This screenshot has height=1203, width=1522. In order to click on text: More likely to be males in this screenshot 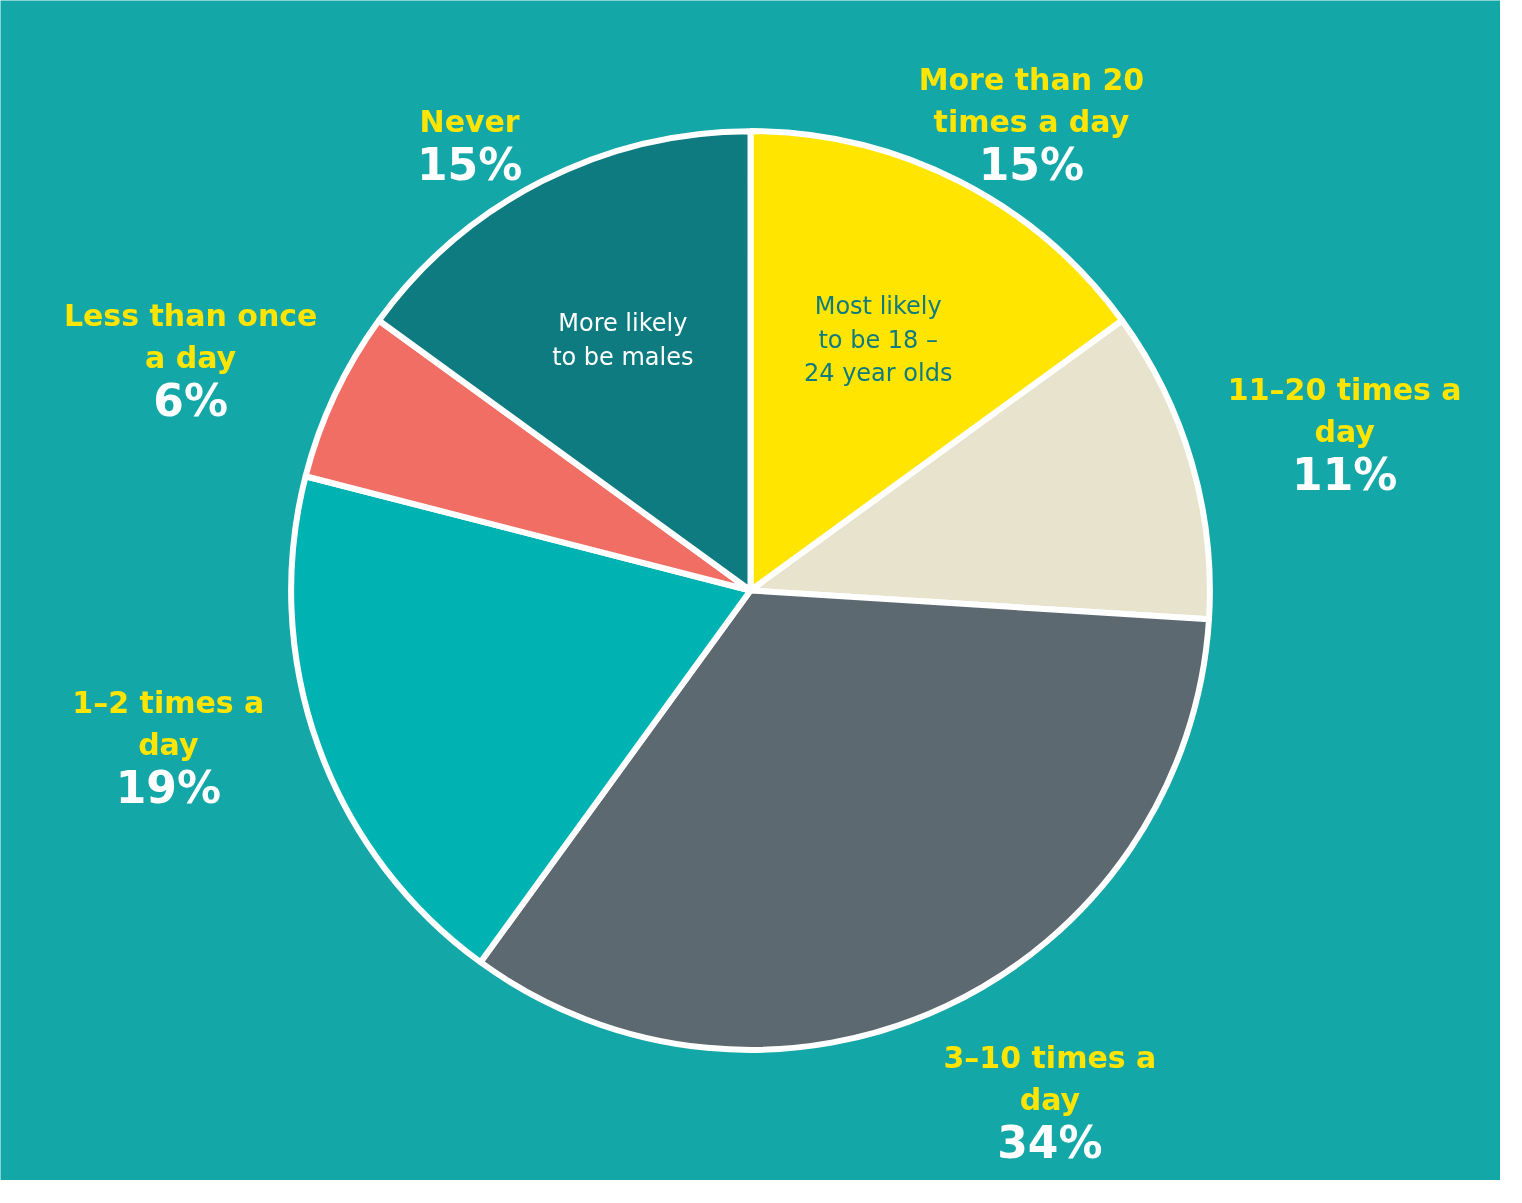, I will do `click(623, 340)`.